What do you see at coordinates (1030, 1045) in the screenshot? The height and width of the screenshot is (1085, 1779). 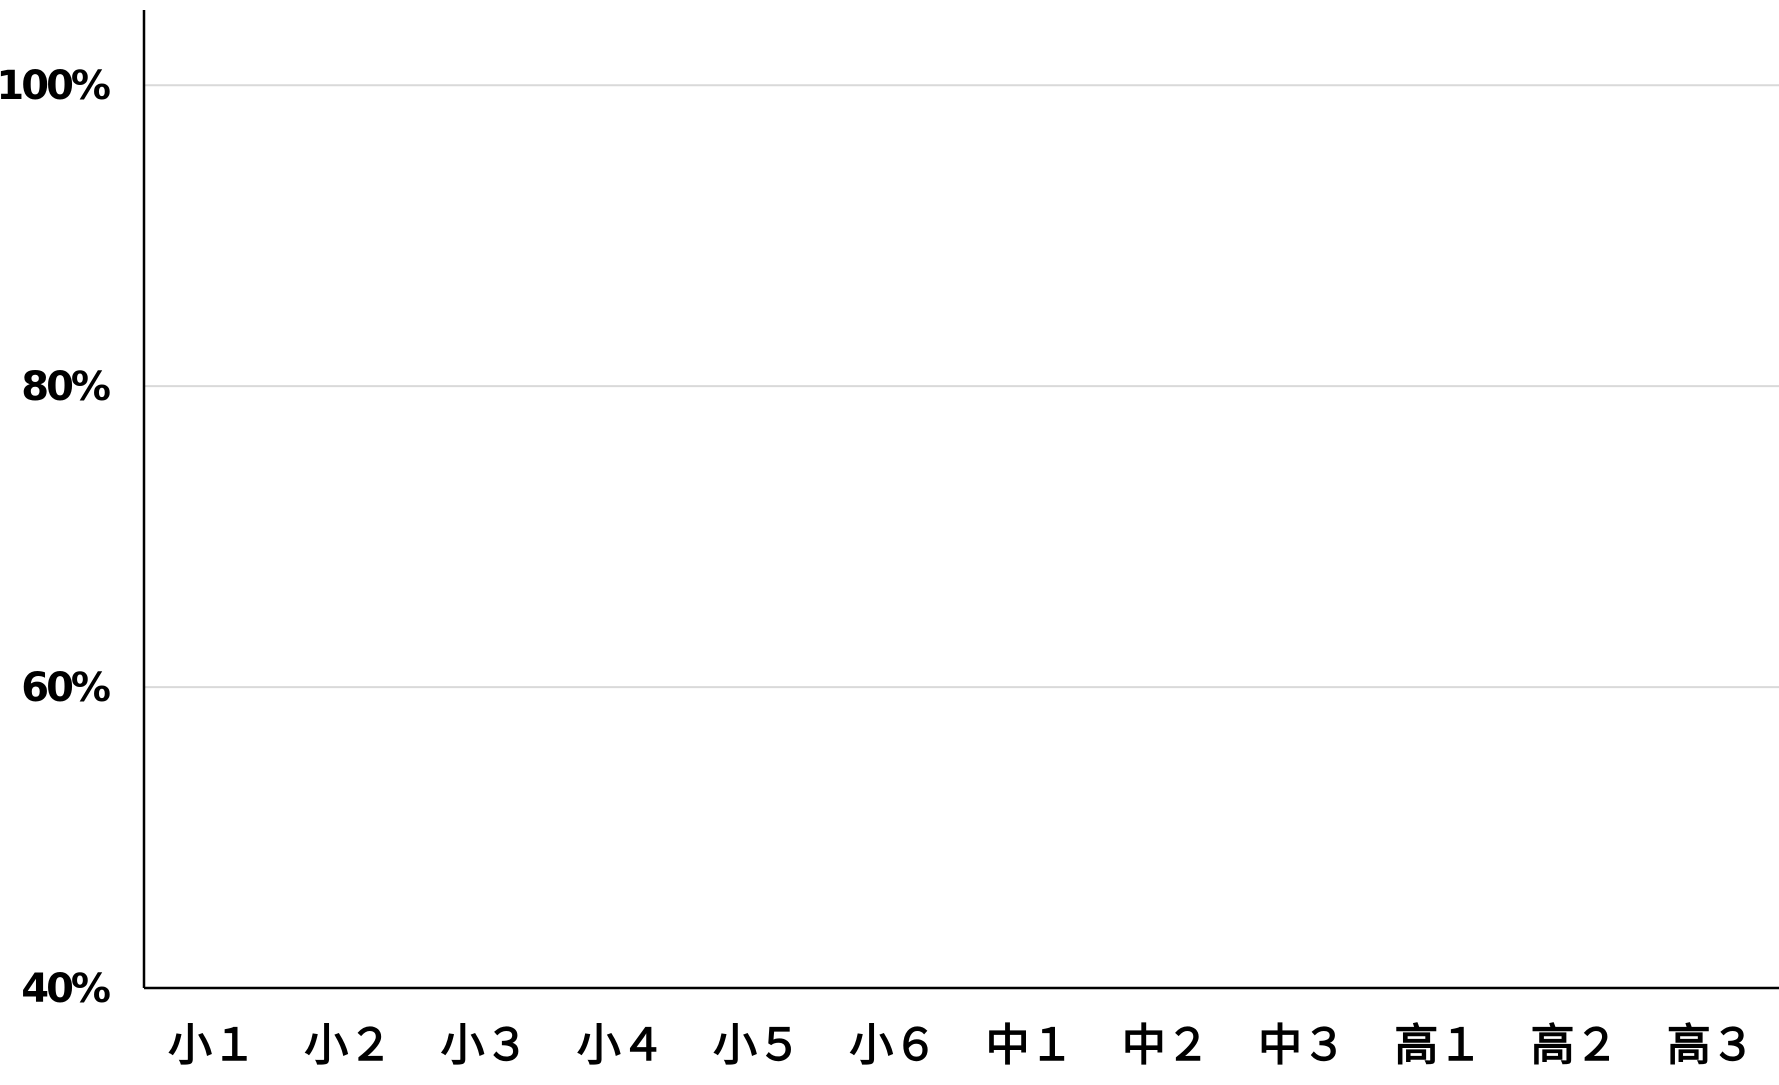 I see `x-tick-label: 中１` at bounding box center [1030, 1045].